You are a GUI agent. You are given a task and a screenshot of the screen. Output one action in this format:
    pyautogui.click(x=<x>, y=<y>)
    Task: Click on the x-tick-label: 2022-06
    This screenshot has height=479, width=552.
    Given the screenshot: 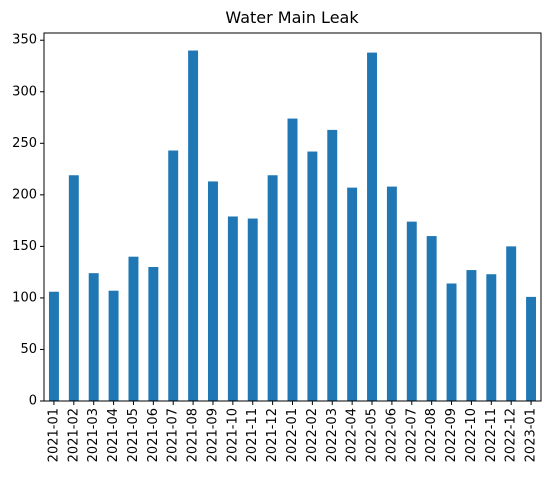 What is the action you would take?
    pyautogui.click(x=391, y=435)
    